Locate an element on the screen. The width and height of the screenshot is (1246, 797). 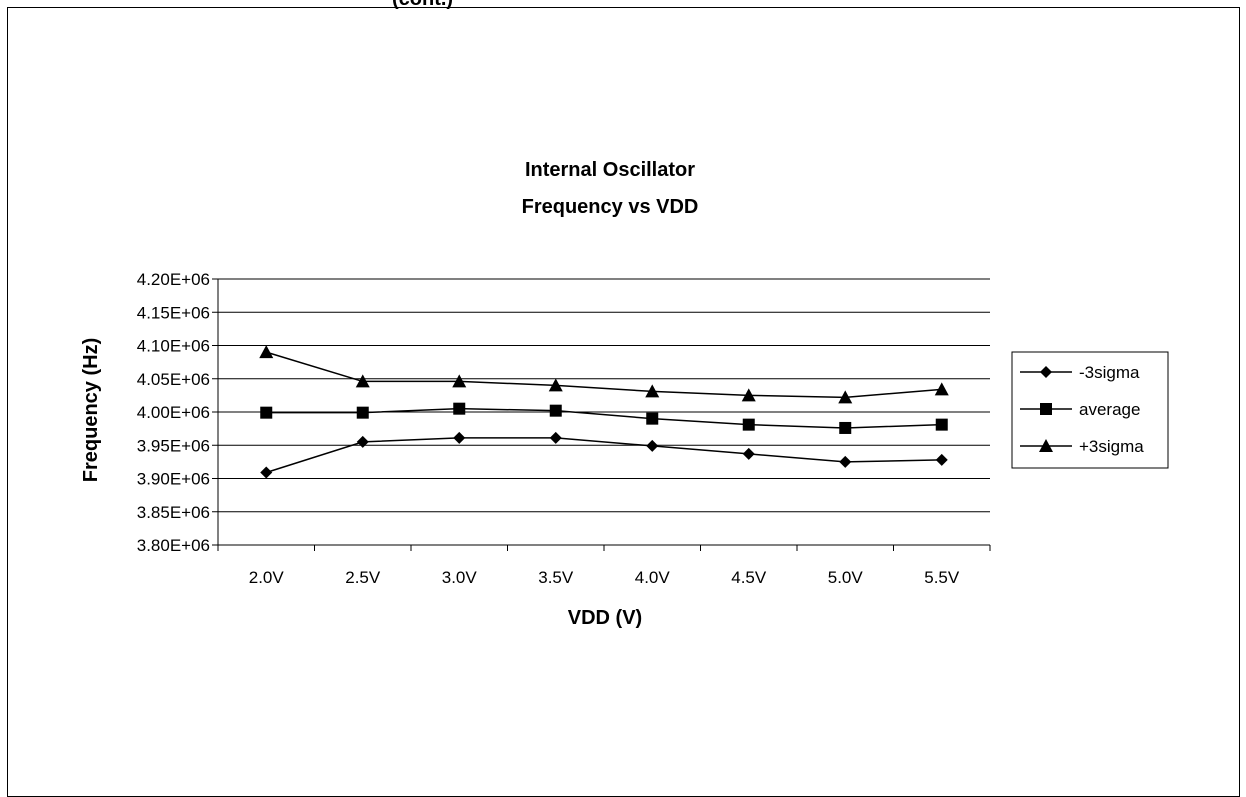
y-tick-label: 4.00E+06 is located at coordinates (173, 412).